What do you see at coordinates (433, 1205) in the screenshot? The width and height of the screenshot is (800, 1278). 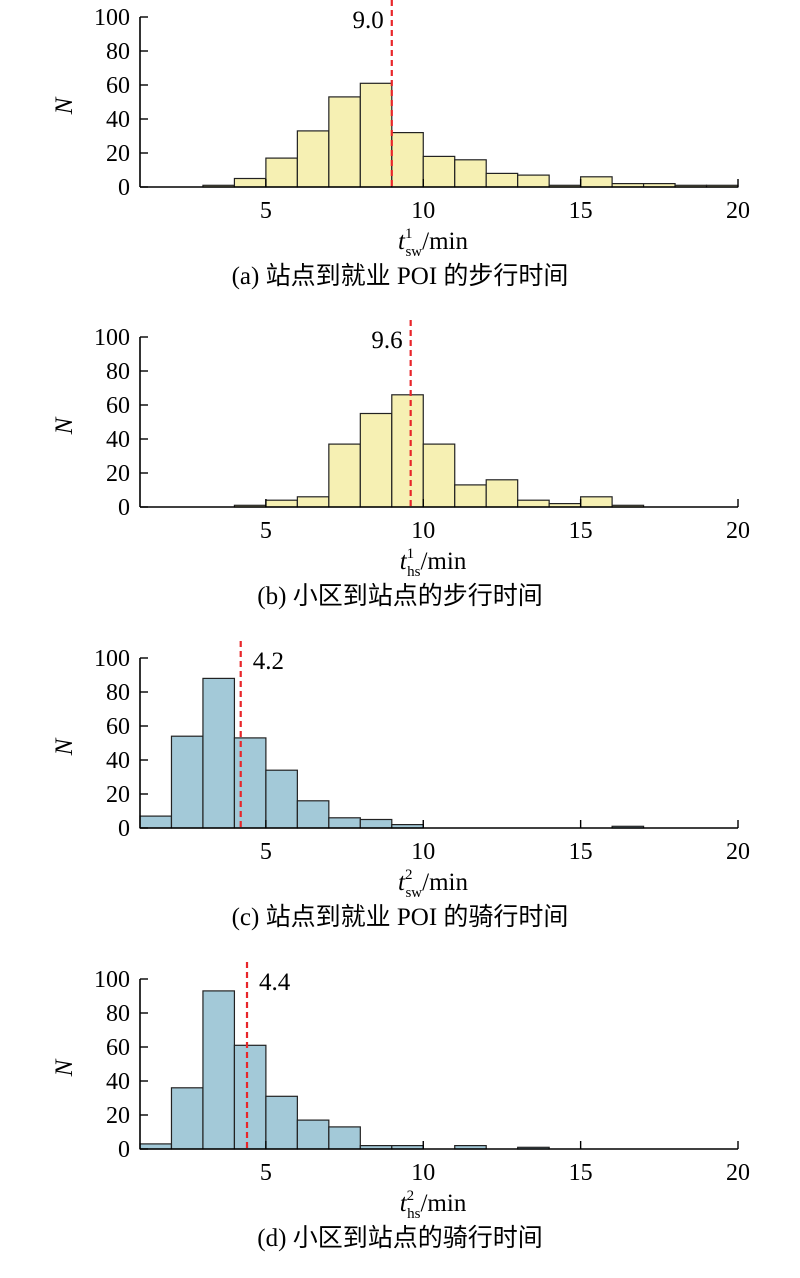 I see `x-axis-title: t2 hs/min` at bounding box center [433, 1205].